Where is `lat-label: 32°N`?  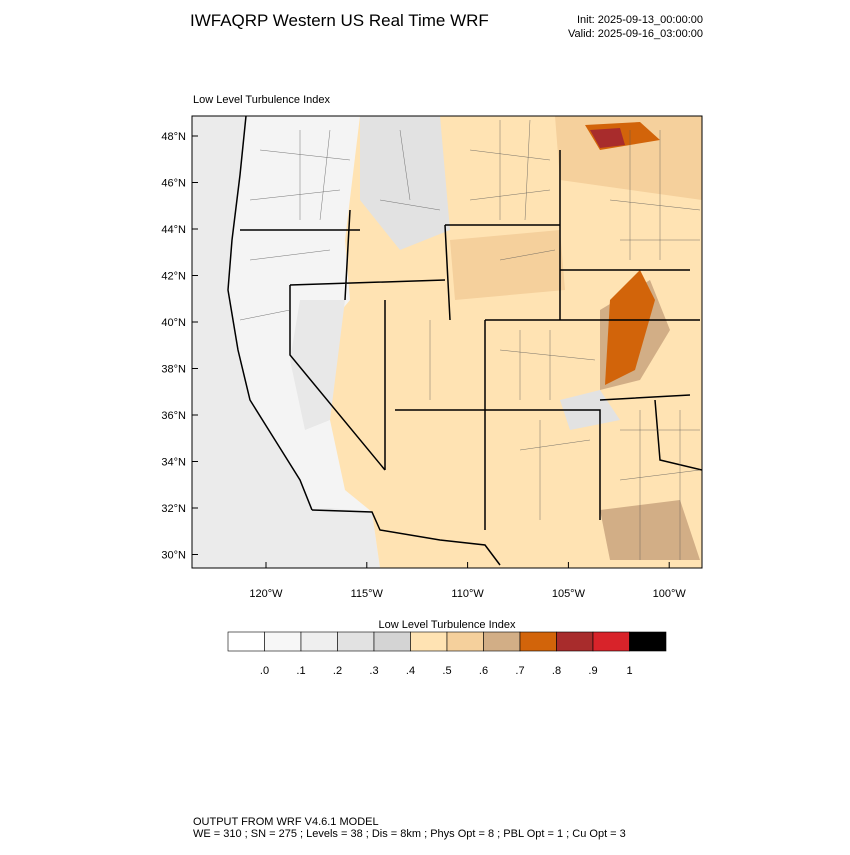
lat-label: 32°N is located at coordinates (173, 509).